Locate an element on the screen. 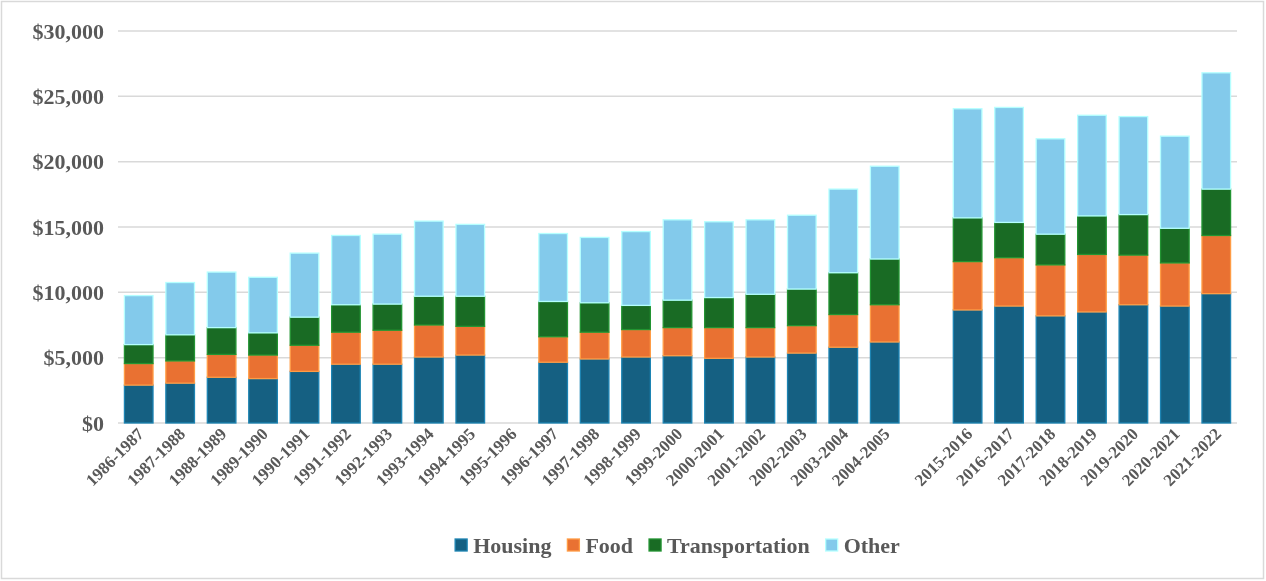 Image resolution: width=1266 pixels, height=581 pixels. y-tick-label: $15,000 is located at coordinates (68, 227).